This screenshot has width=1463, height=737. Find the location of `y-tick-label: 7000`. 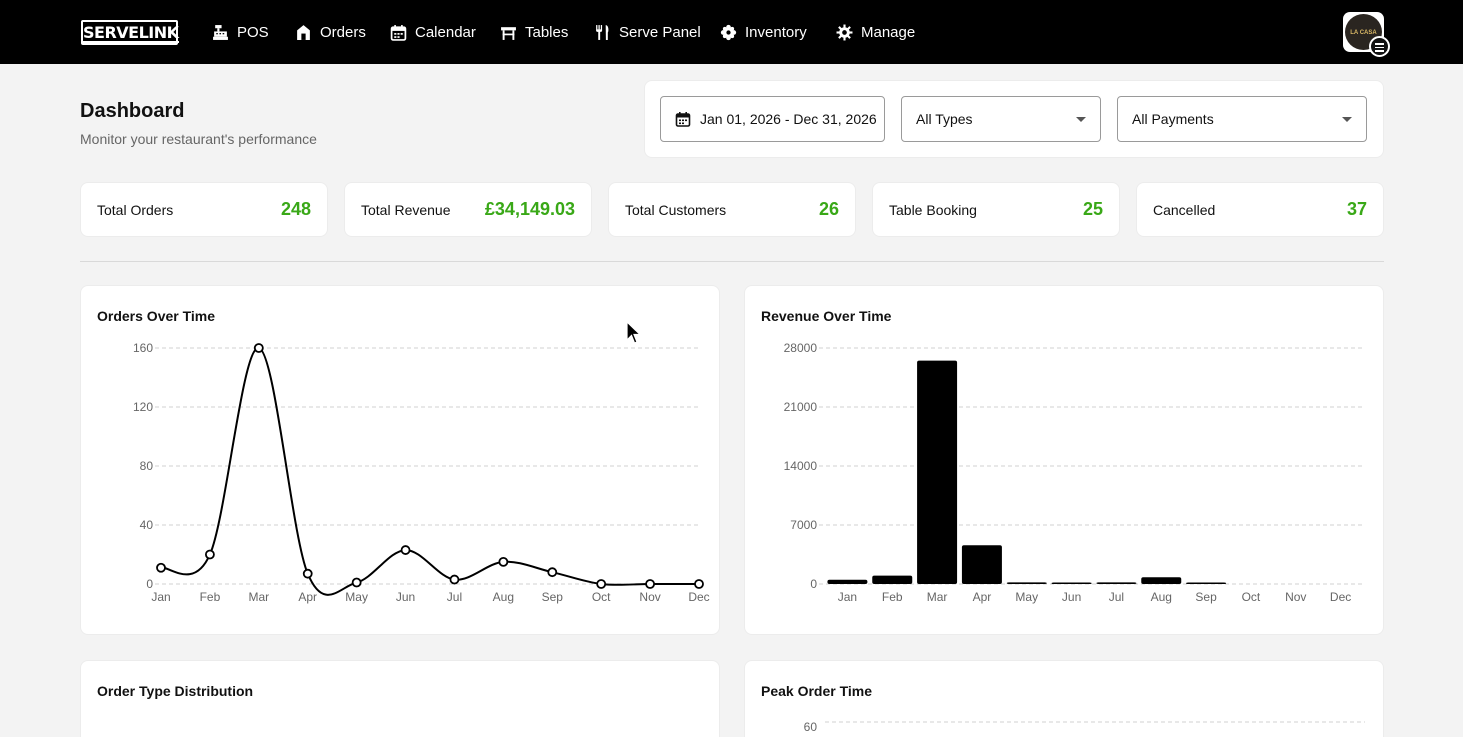

y-tick-label: 7000 is located at coordinates (803, 525).